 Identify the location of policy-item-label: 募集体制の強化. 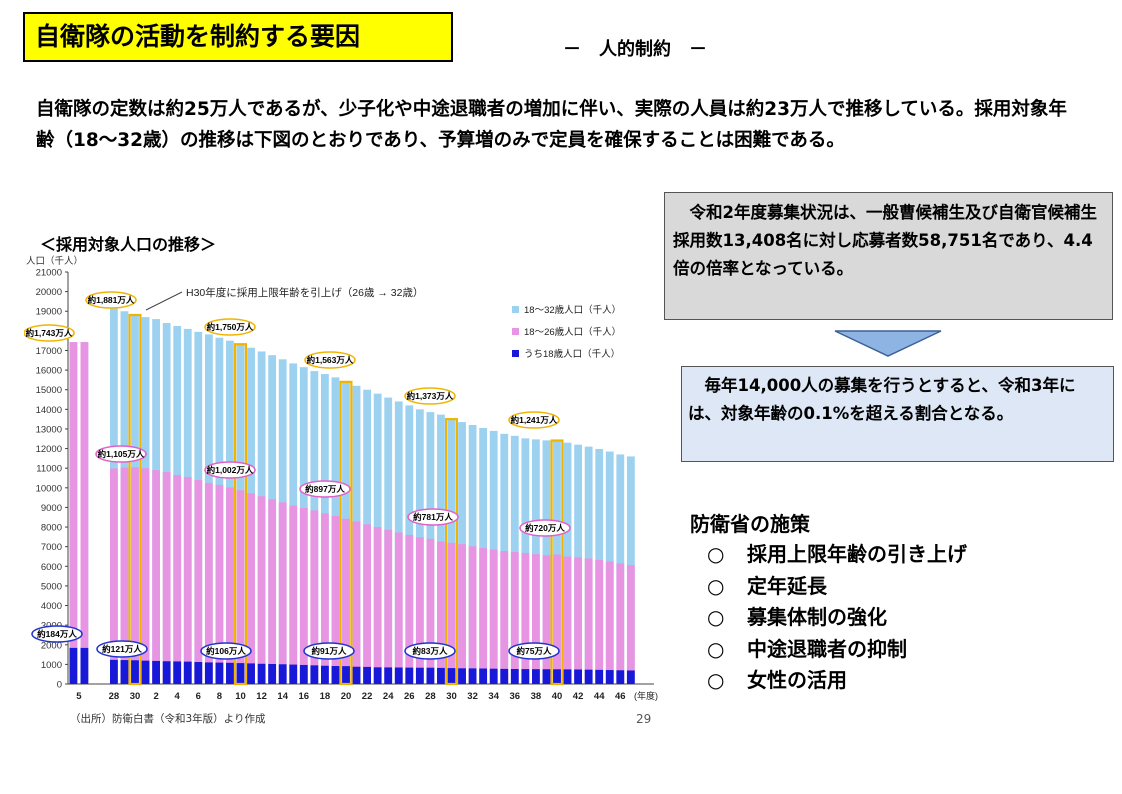
(817, 617).